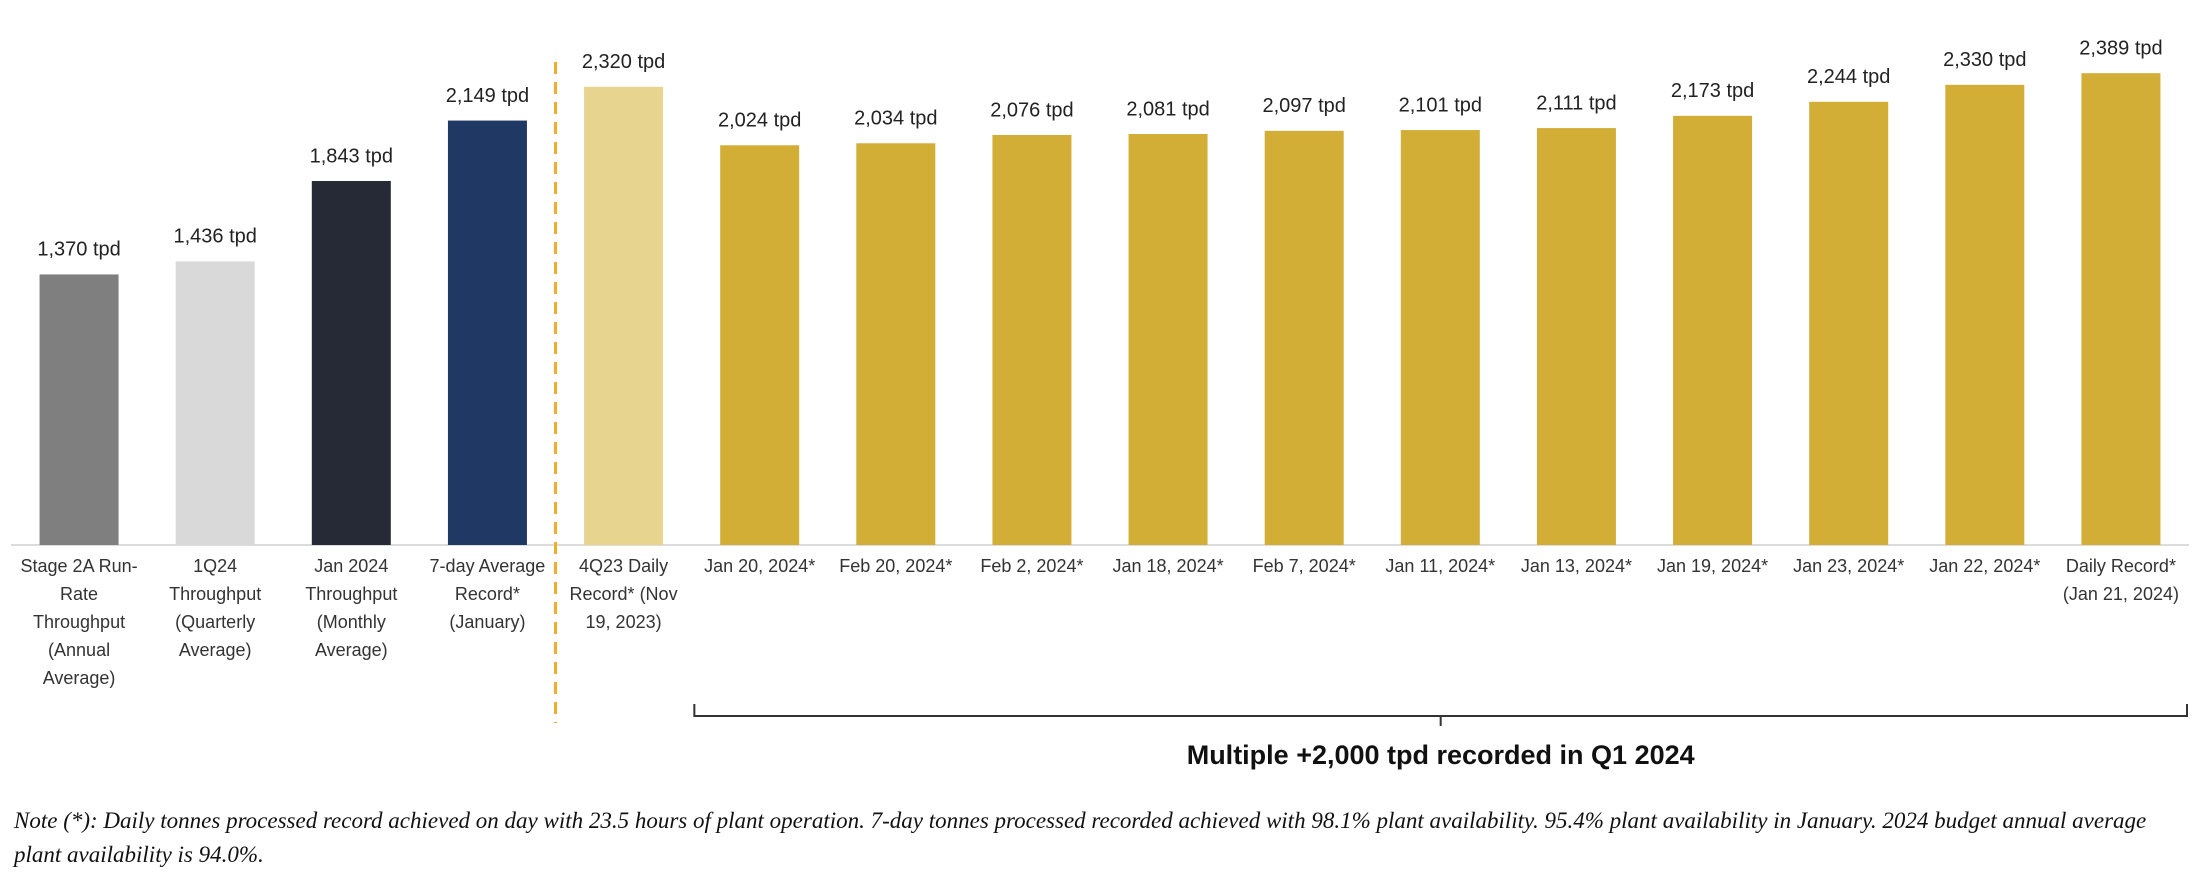 The image size is (2210, 883). Describe the element at coordinates (1440, 755) in the screenshot. I see `annotation: Multiple +2,000 tpd recorded in Q1 2024` at that location.